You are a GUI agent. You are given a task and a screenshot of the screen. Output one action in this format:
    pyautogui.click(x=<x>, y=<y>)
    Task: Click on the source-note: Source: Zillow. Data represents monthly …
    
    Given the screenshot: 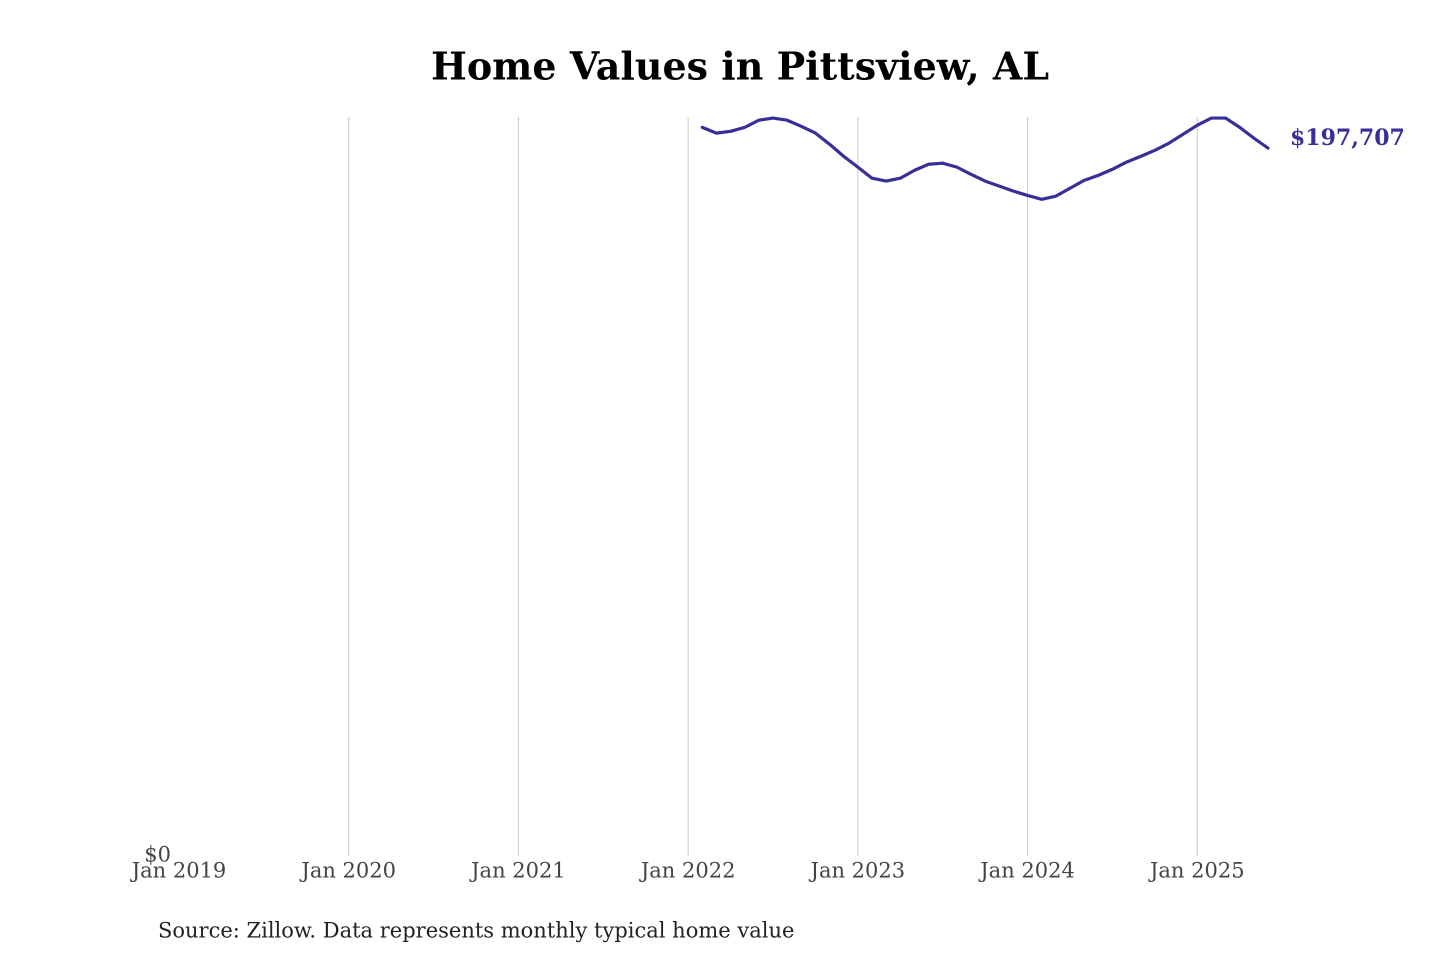 What is the action you would take?
    pyautogui.click(x=476, y=931)
    